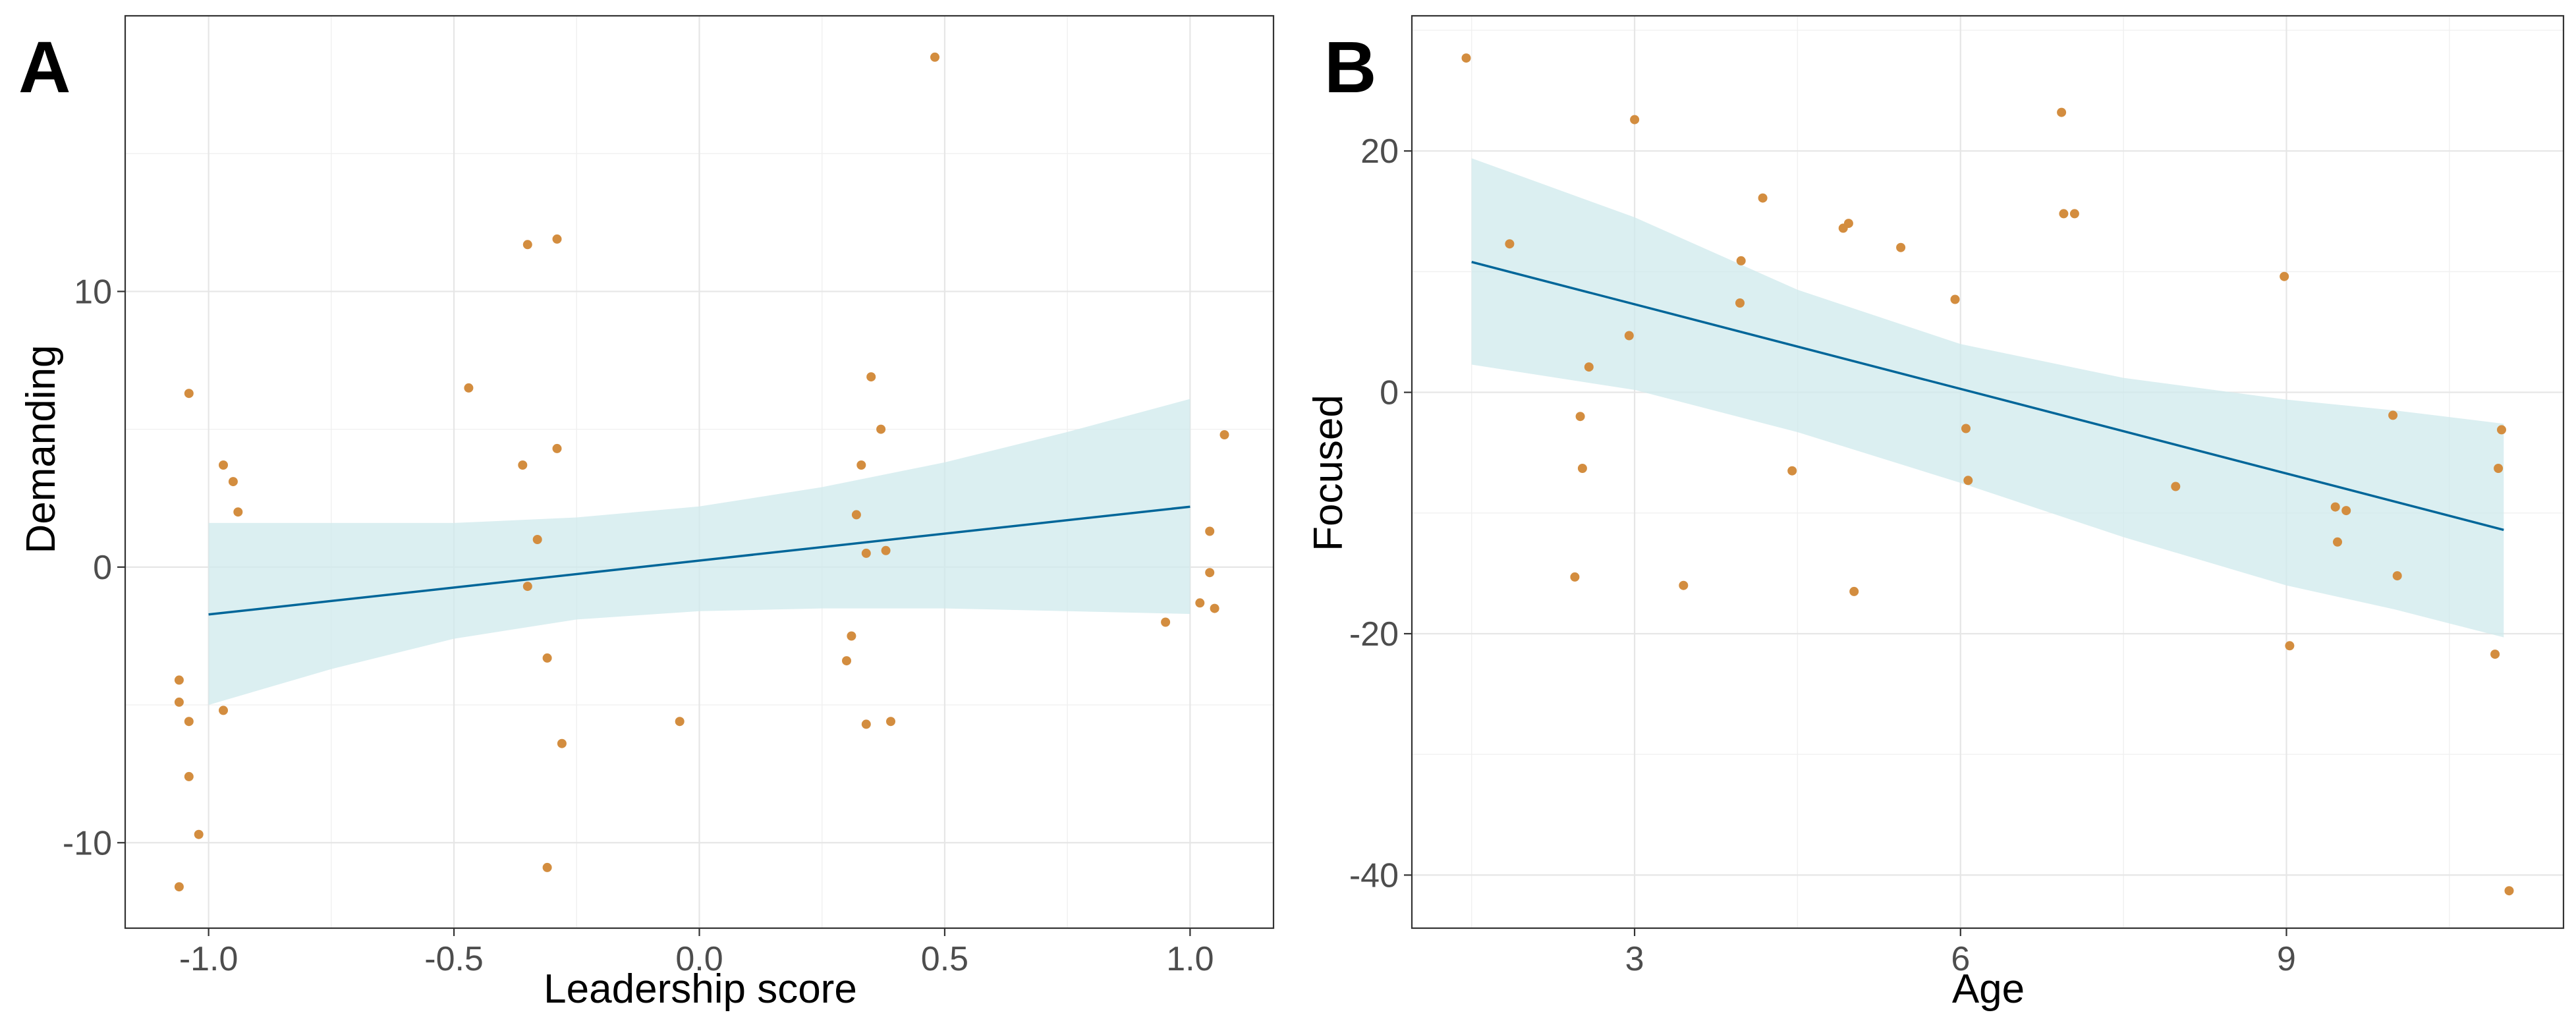  I want to click on x-axis-title-b: Age, so click(1988, 989).